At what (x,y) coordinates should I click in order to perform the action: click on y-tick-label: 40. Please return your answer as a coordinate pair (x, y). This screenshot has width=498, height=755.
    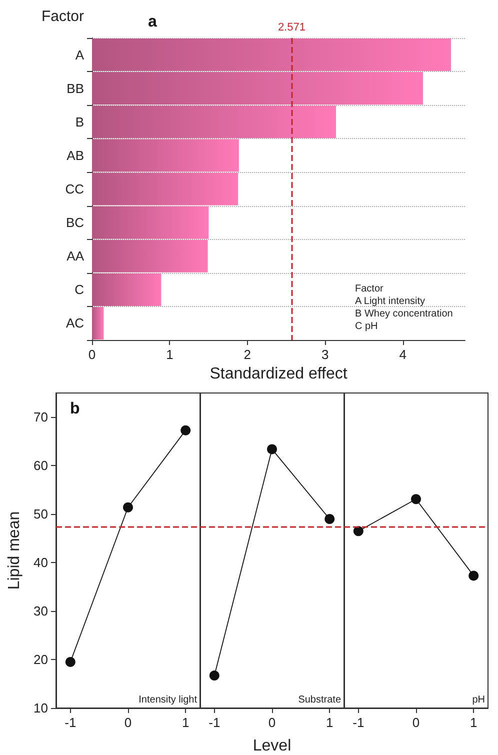
    Looking at the image, I should click on (41, 562).